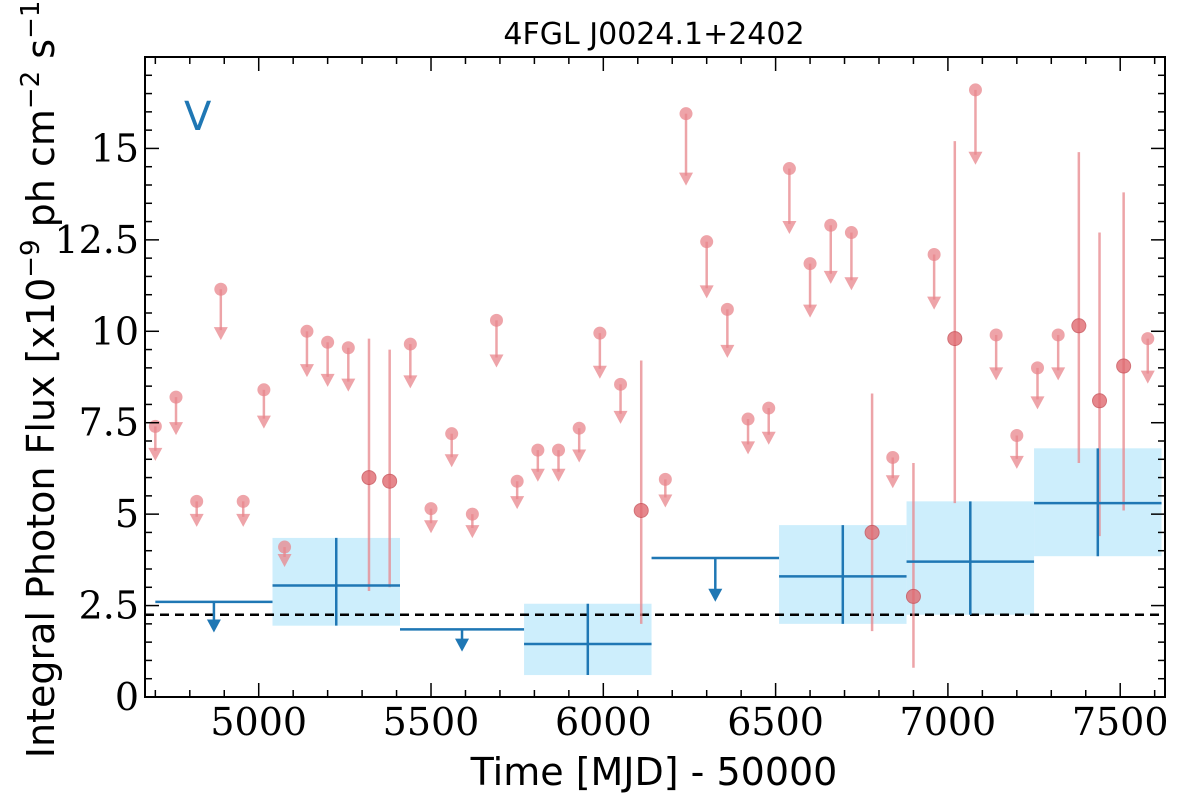  I want to click on y-axis-label-exp3: −1, so click(31, 20).